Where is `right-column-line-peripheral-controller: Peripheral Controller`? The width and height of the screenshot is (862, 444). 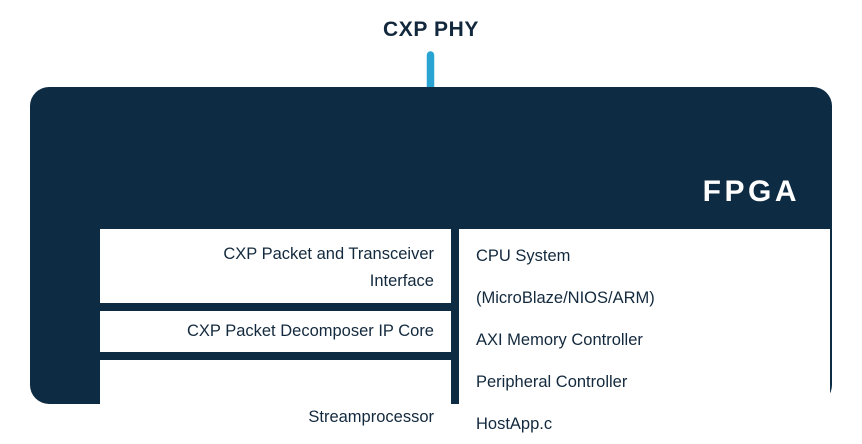
right-column-line-peripheral-controller: Peripheral Controller is located at coordinates (552, 382).